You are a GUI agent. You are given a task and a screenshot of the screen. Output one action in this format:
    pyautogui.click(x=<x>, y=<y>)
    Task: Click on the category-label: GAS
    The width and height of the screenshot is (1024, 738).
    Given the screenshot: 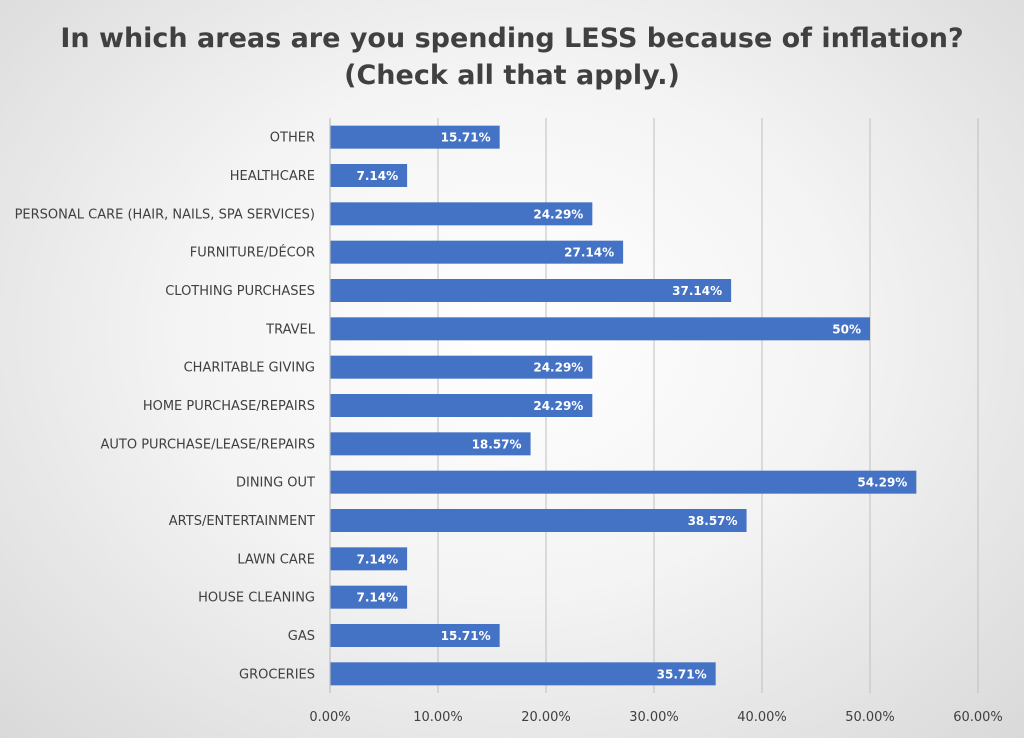 What is the action you would take?
    pyautogui.click(x=301, y=636)
    